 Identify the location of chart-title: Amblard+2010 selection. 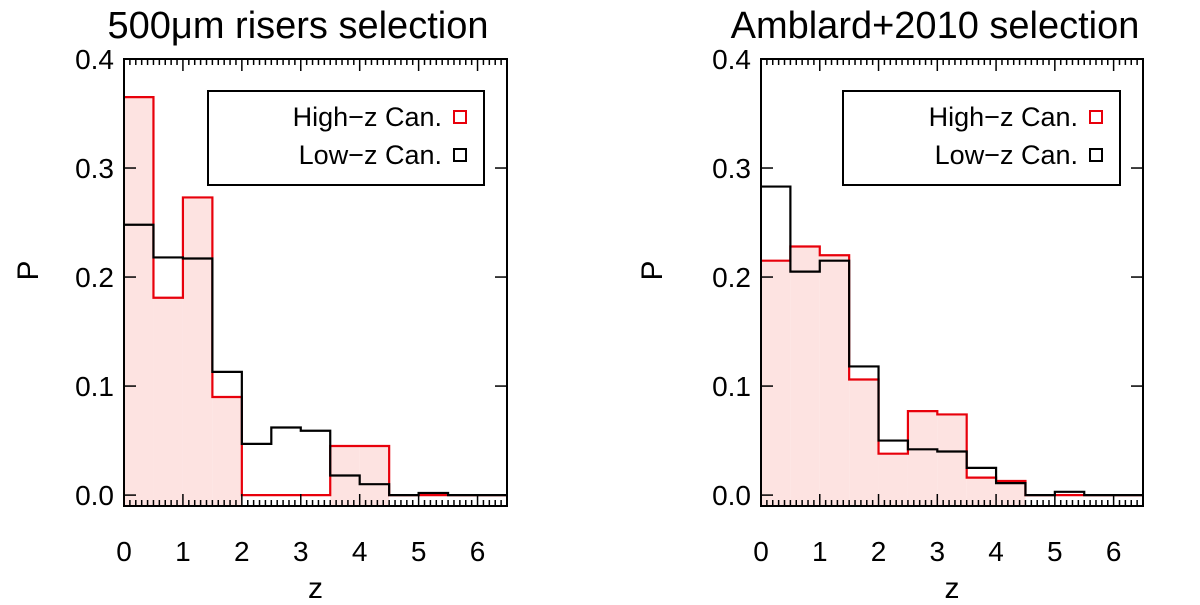
(935, 26).